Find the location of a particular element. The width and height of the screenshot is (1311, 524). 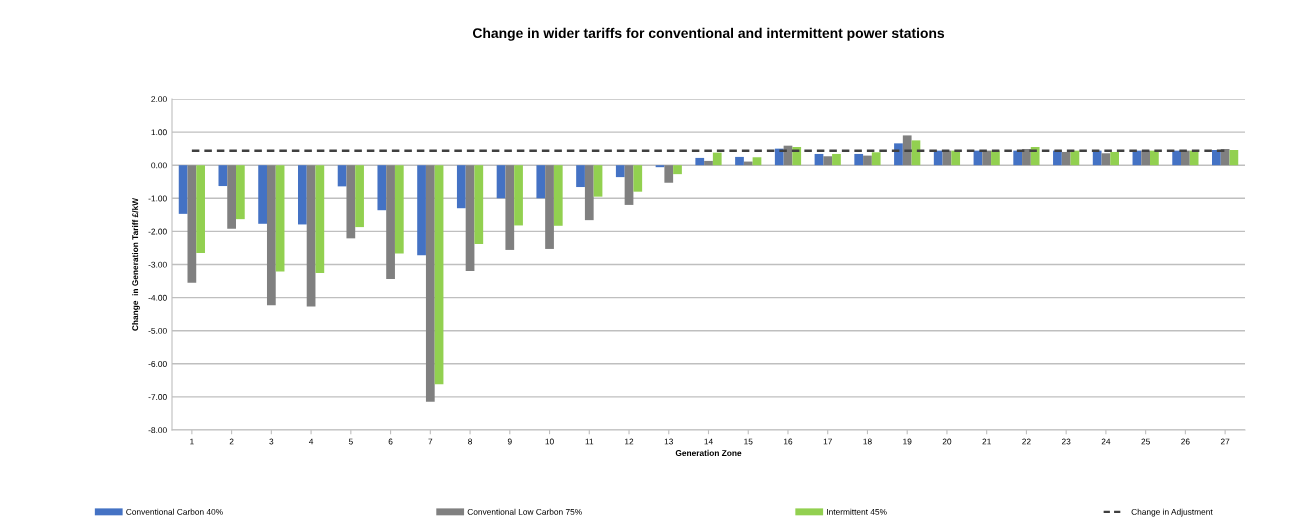

x-axis-title: Generation Zone is located at coordinates (708, 452).